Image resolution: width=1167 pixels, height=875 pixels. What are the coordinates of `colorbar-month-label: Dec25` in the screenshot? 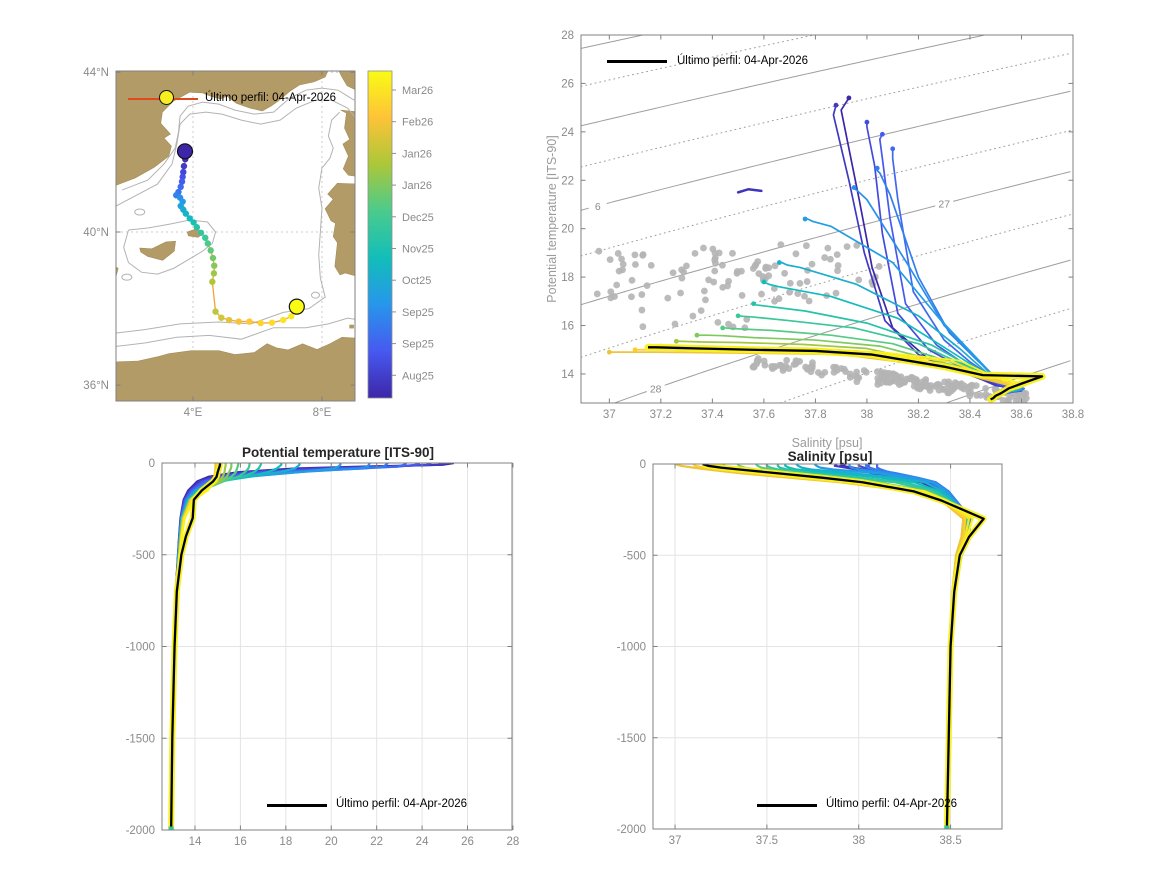 It's located at (418, 218).